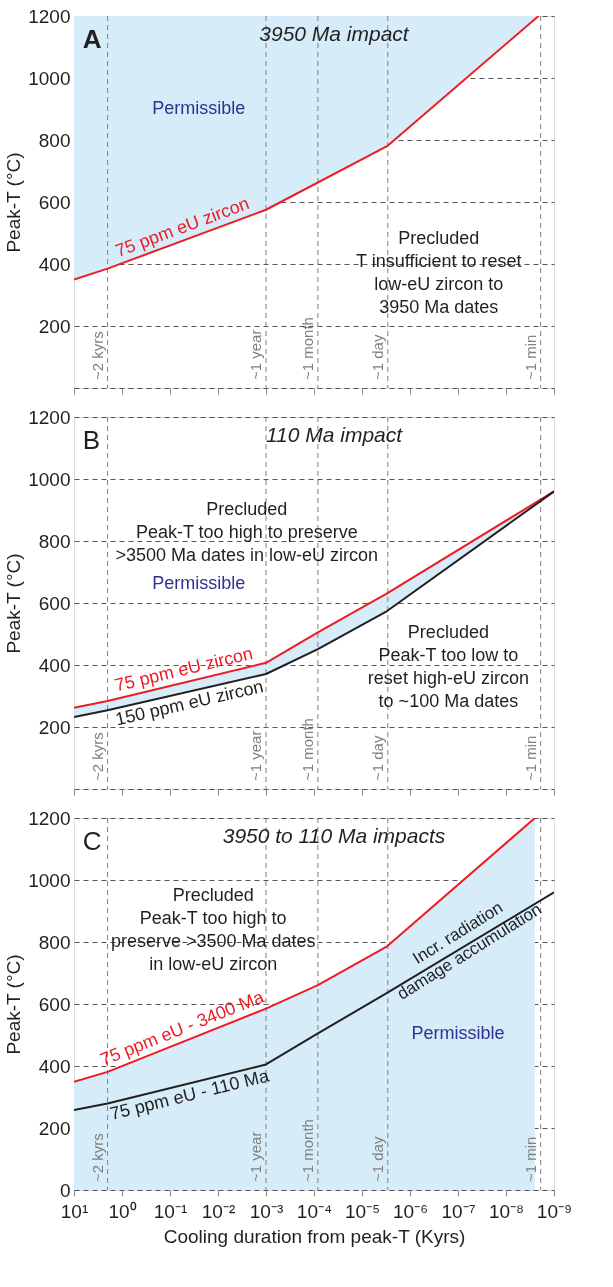 This screenshot has height=1287, width=613. Describe the element at coordinates (334, 835) in the screenshot. I see `chart-title: 3950 to 110 Ma impacts` at that location.